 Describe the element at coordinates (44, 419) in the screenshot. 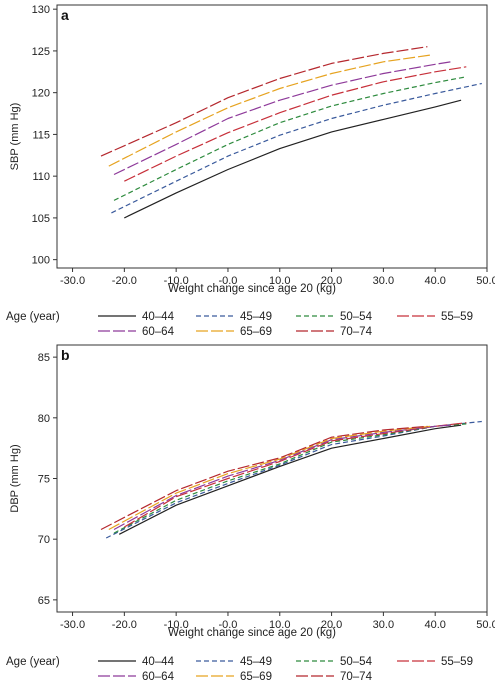

I see `y-tick-label: 80` at that location.